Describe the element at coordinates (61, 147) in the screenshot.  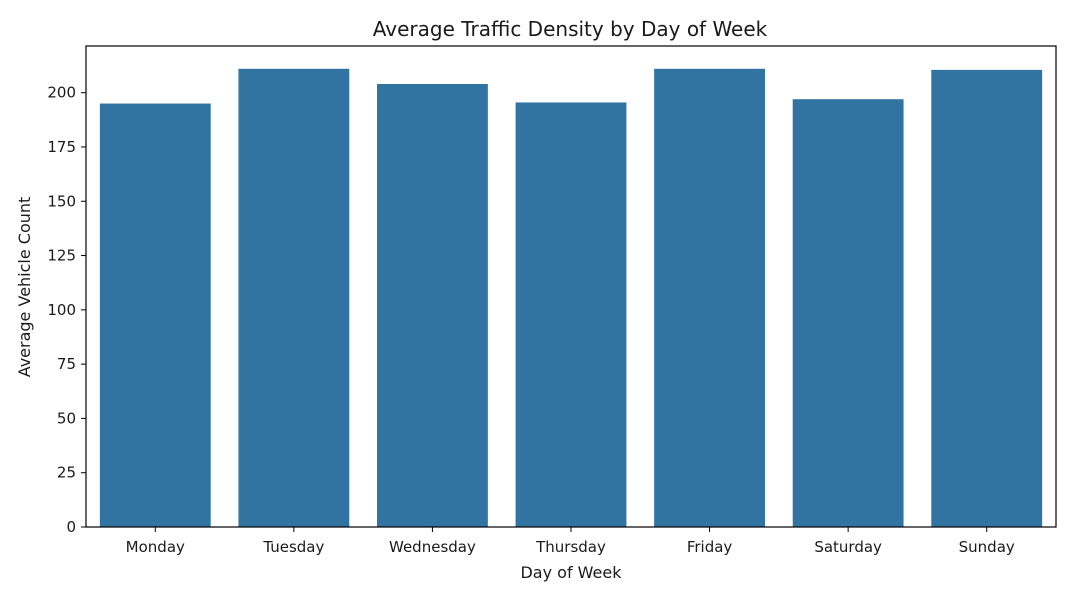
I see `y-tick-label: 175` at that location.